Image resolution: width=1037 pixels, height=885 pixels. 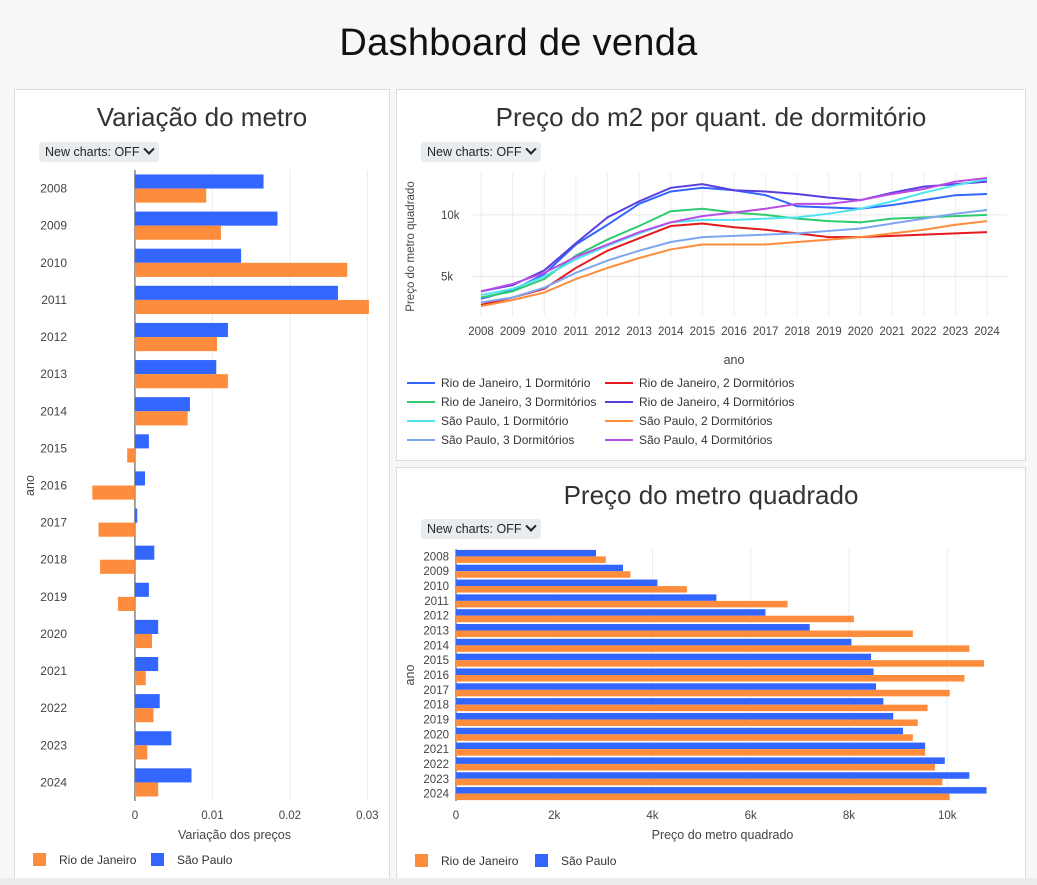 What do you see at coordinates (829, 332) in the screenshot?
I see `x-tick-label: 2019` at bounding box center [829, 332].